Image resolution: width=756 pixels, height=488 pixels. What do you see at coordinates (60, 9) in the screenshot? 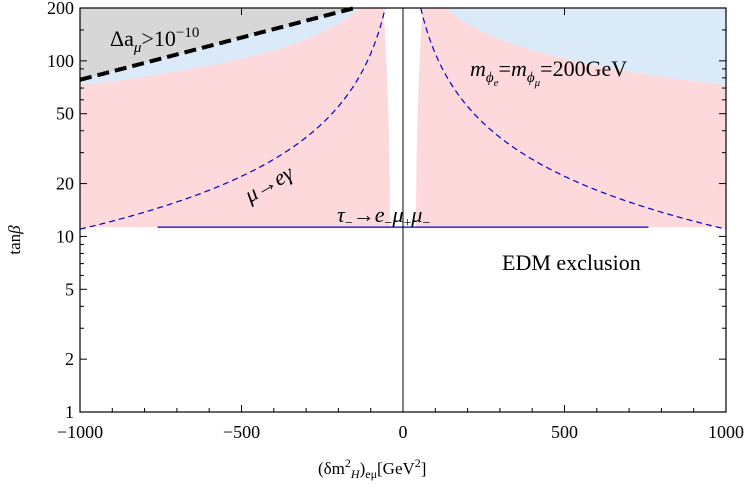
I see `y-tick-label: 200` at bounding box center [60, 9].